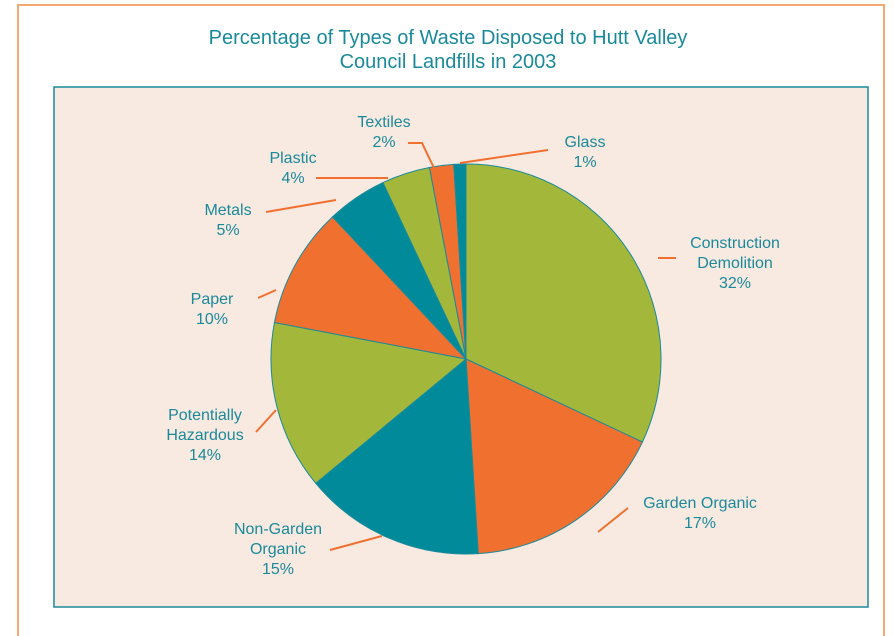  What do you see at coordinates (700, 503) in the screenshot?
I see `slice-label: Garden Organic` at bounding box center [700, 503].